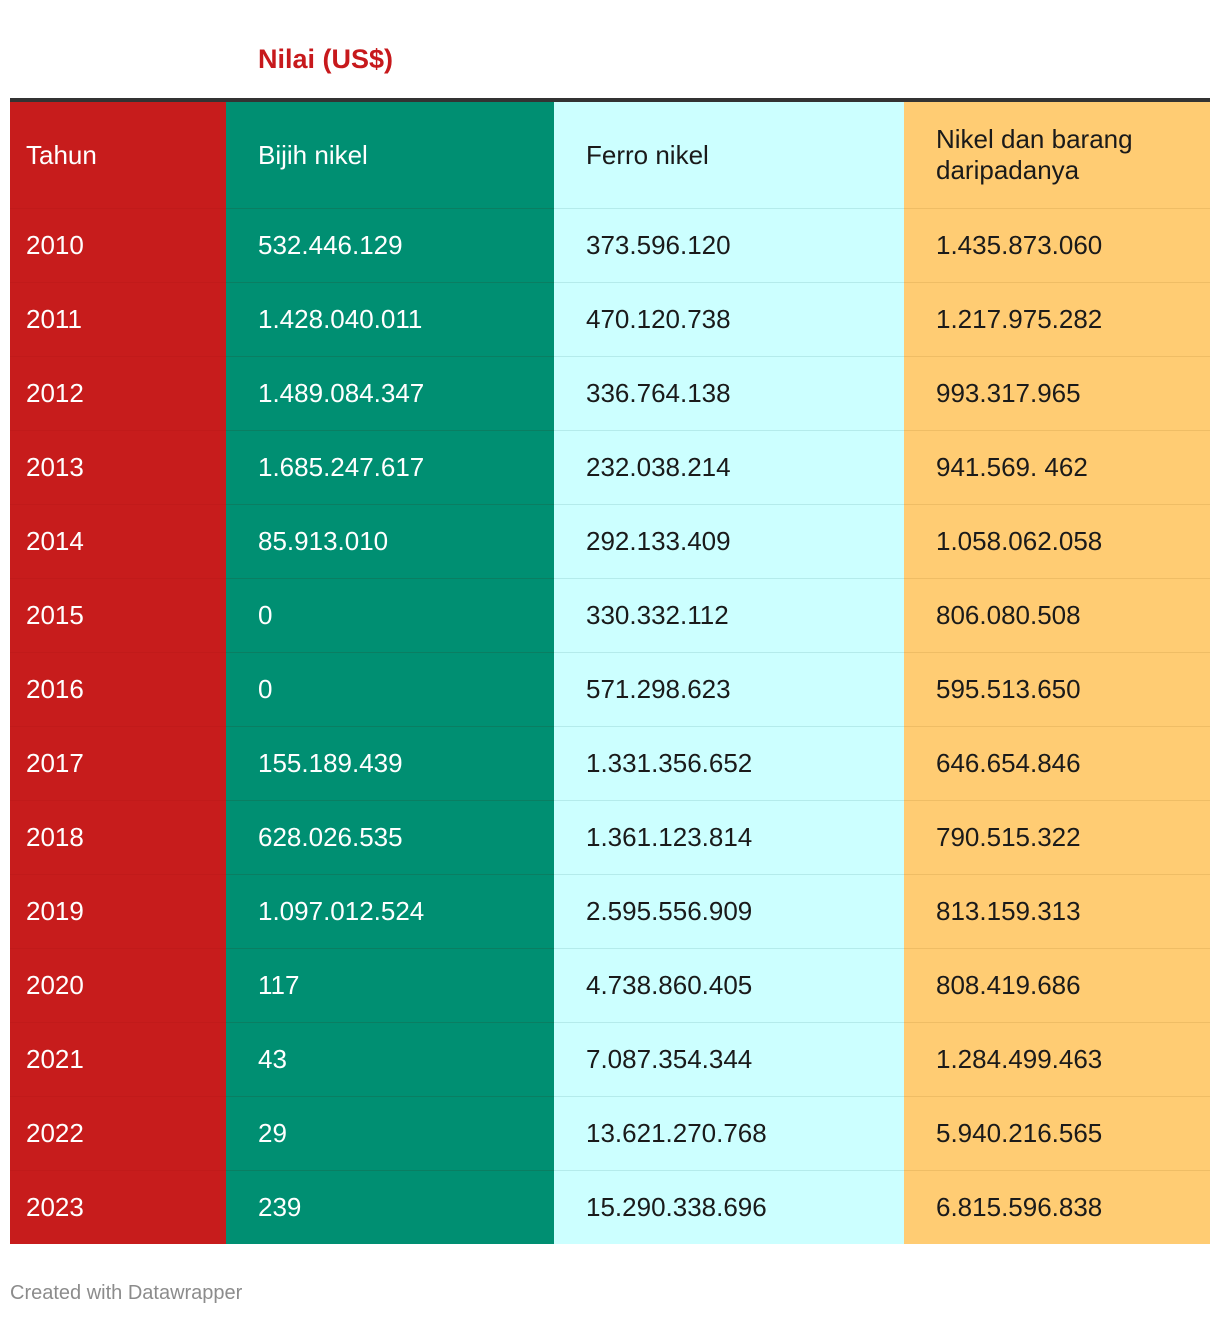 This screenshot has height=1318, width=1220. Describe the element at coordinates (1057, 1207) in the screenshot. I see `cell-nikel-dan-barang: 6.815.596.838` at that location.